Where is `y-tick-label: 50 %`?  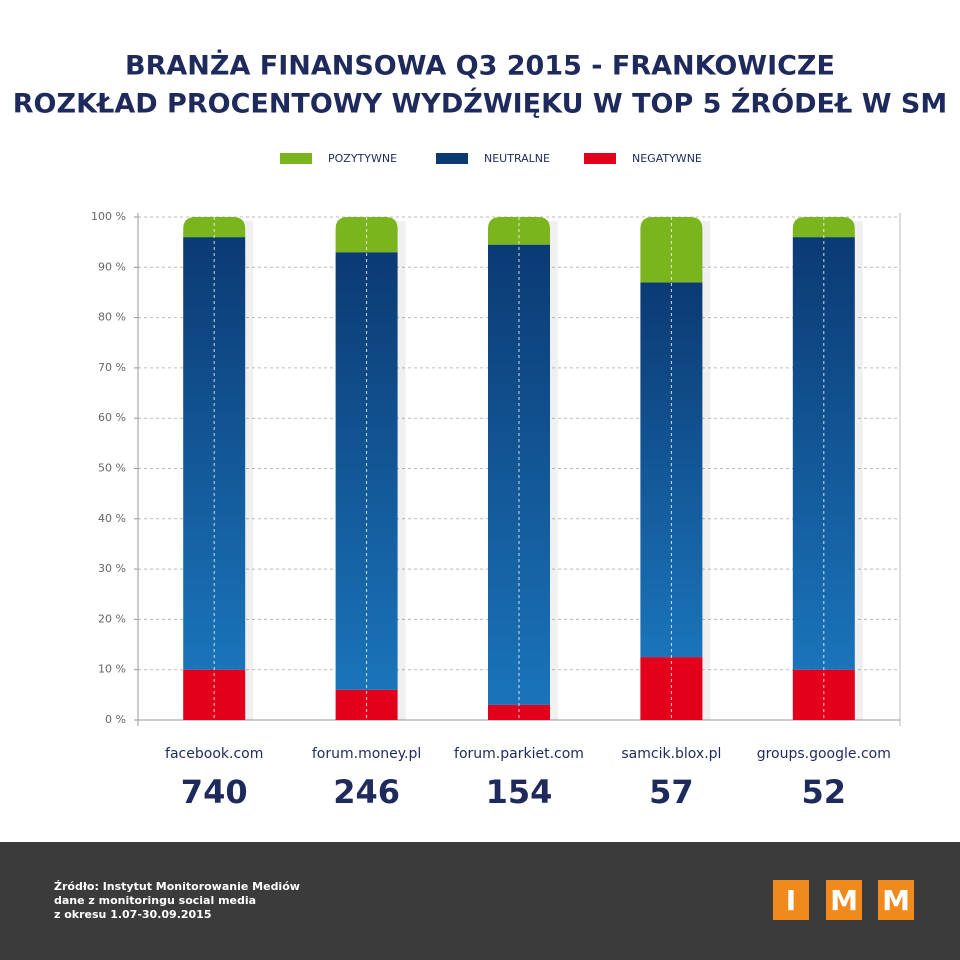 y-tick-label: 50 % is located at coordinates (112, 468).